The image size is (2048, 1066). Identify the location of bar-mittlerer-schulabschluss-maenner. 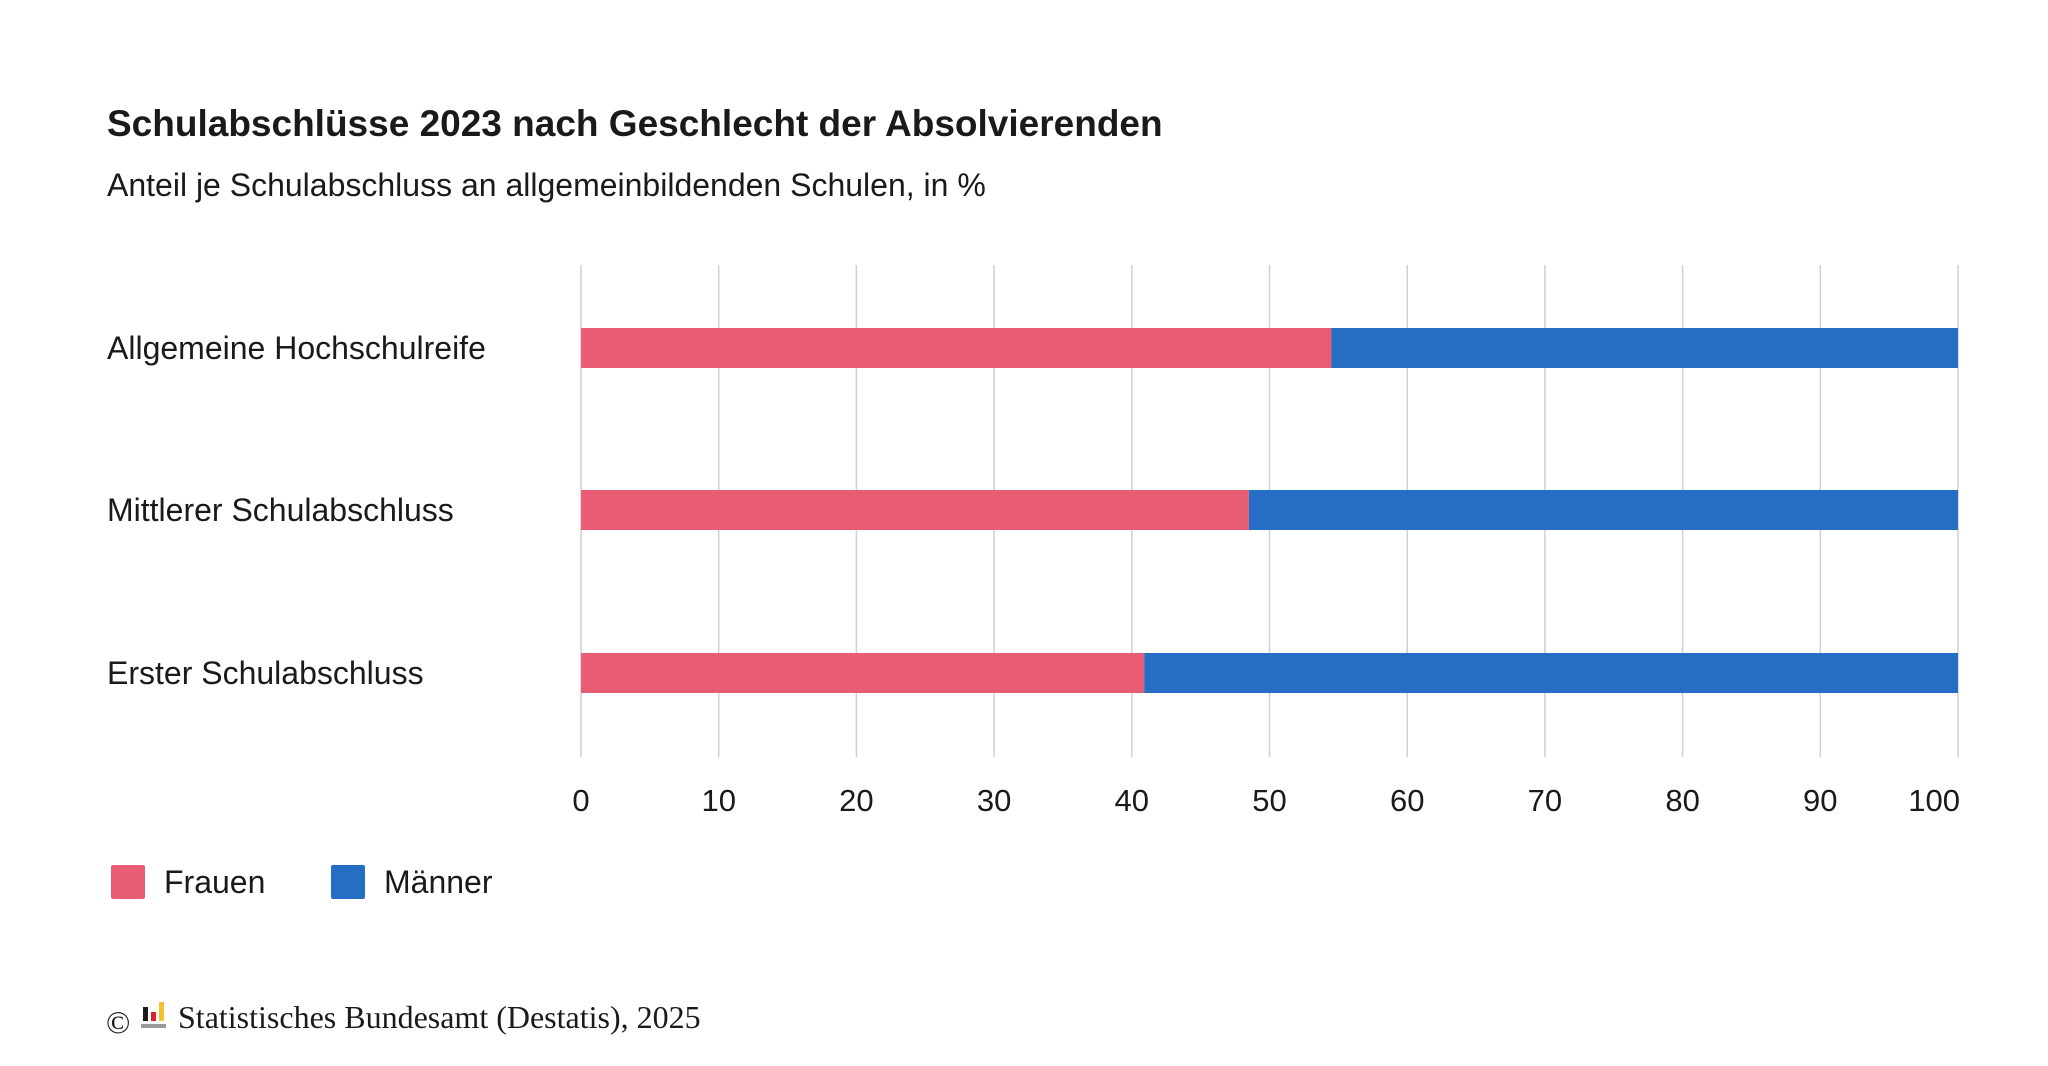
(1603, 510).